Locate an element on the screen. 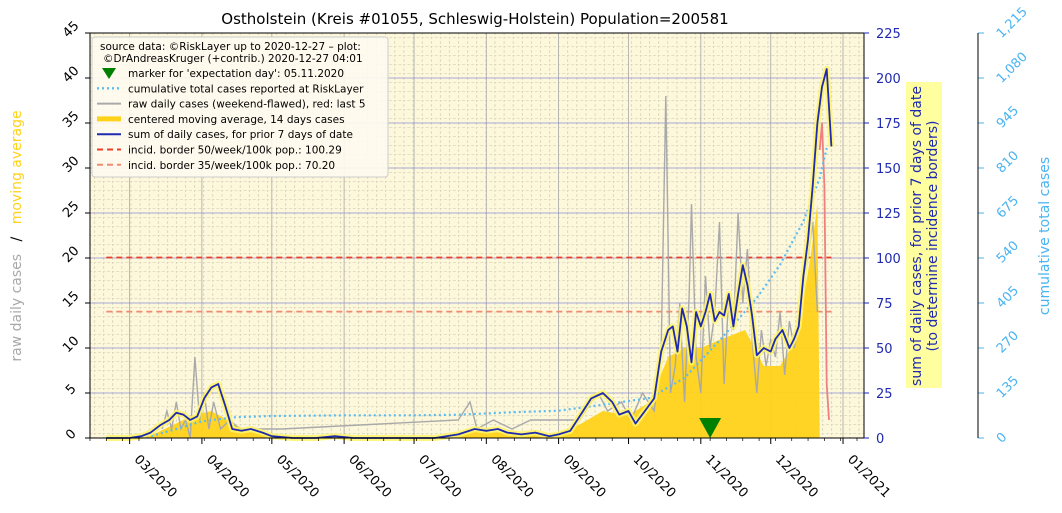 The image size is (1062, 513). x-tick-label: 05/2020 is located at coordinates (297, 476).